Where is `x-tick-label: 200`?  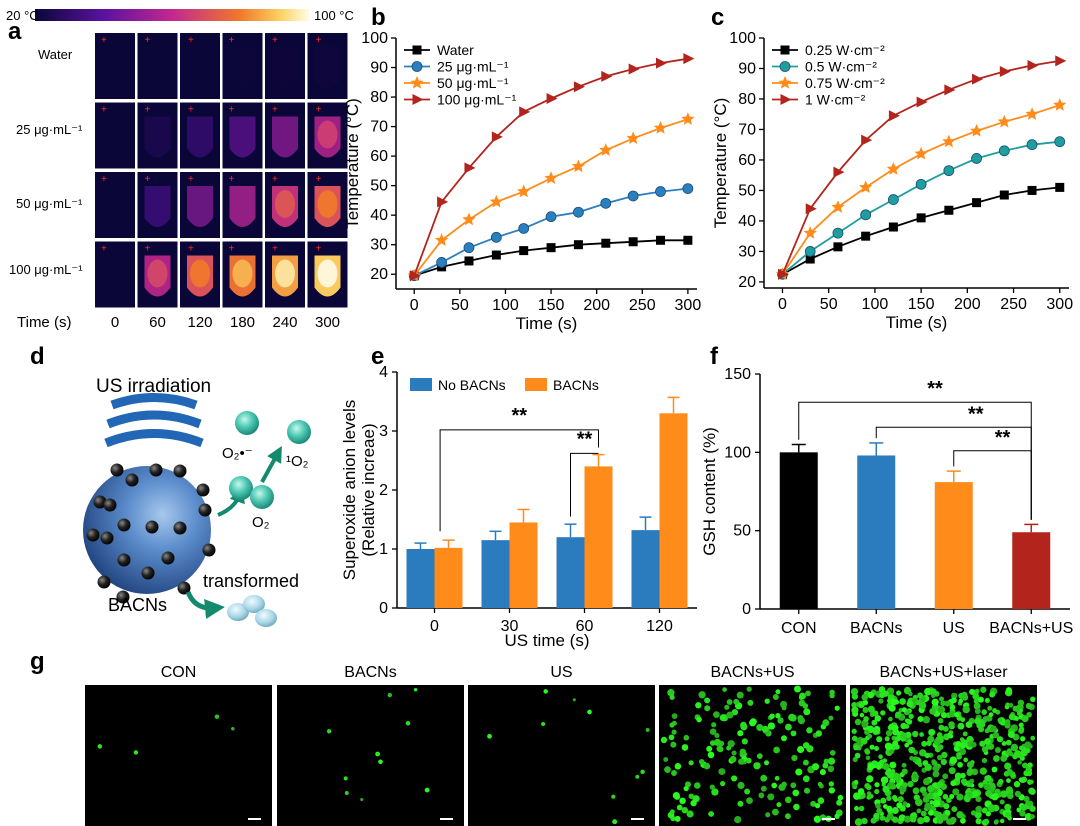 x-tick-label: 200 is located at coordinates (596, 305).